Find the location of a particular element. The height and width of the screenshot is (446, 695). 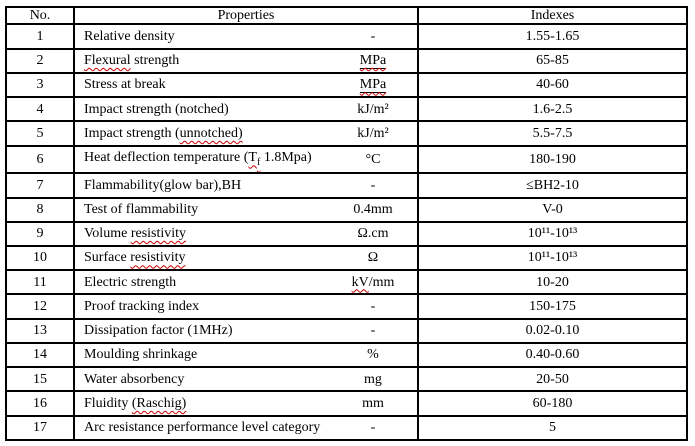

property-cell: Relative density - is located at coordinates (246, 36).